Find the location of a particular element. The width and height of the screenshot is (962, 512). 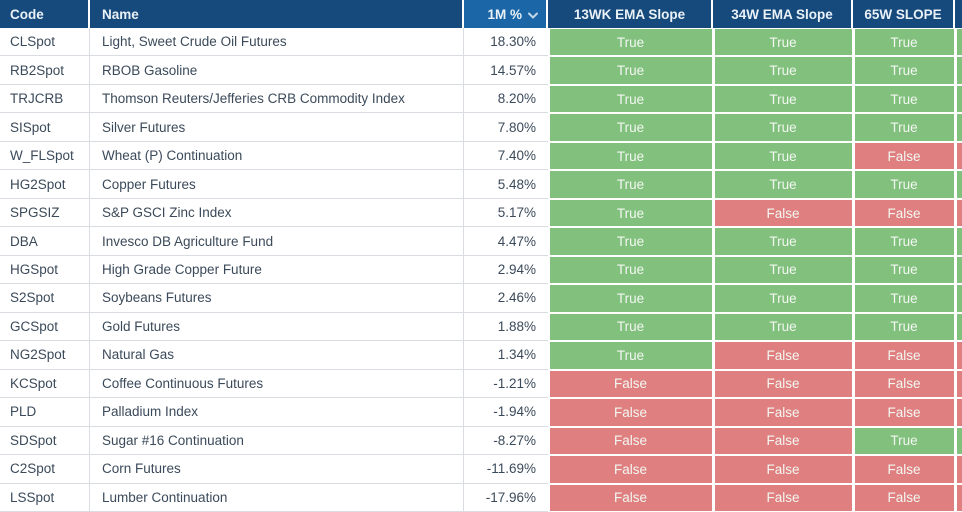

pct-cell: -11.69% is located at coordinates (506, 469).